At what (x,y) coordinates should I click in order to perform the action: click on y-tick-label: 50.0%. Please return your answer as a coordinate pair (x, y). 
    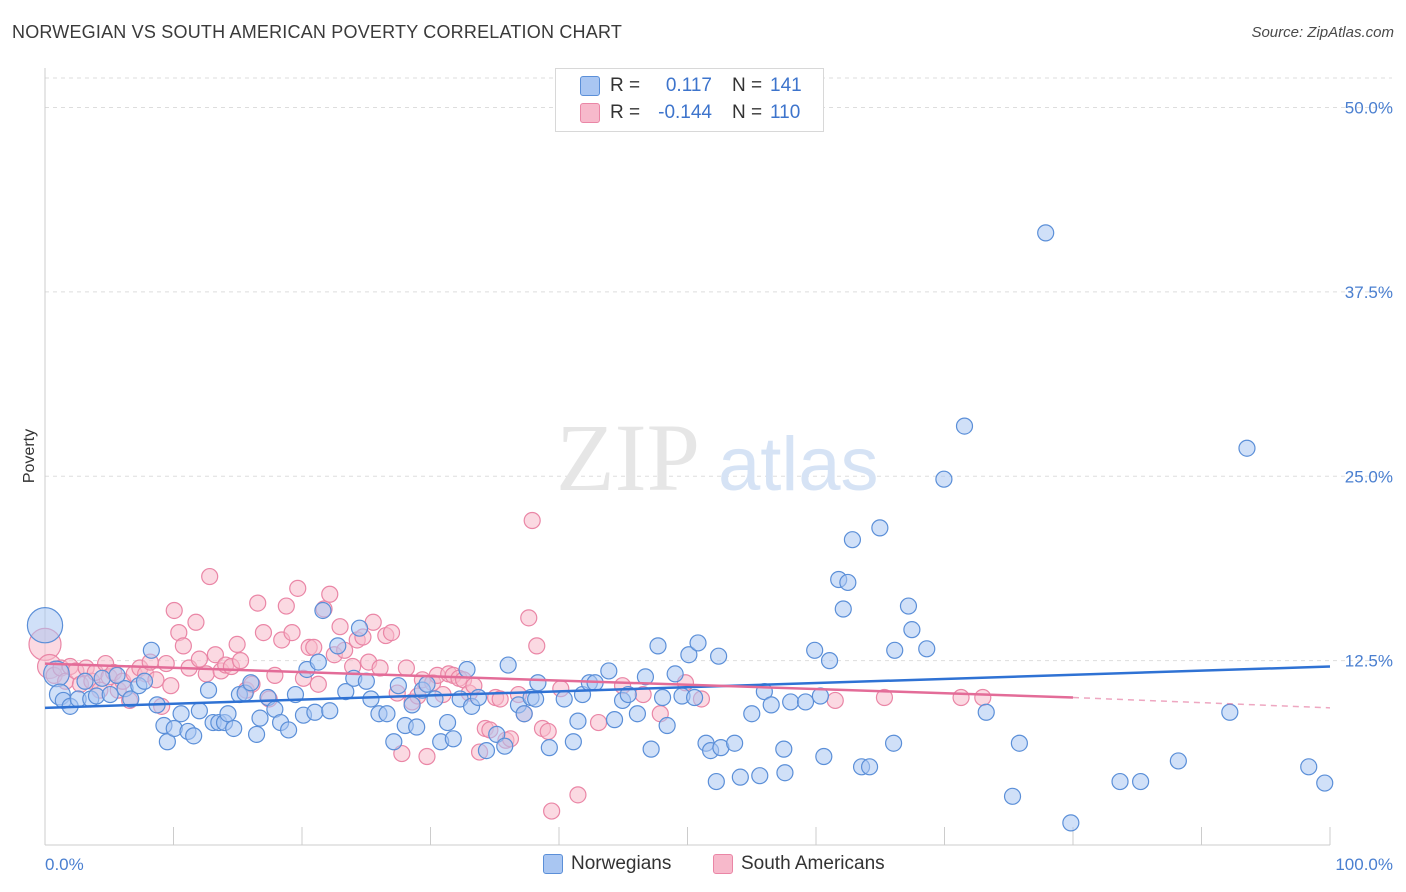
    Looking at the image, I should click on (1369, 108).